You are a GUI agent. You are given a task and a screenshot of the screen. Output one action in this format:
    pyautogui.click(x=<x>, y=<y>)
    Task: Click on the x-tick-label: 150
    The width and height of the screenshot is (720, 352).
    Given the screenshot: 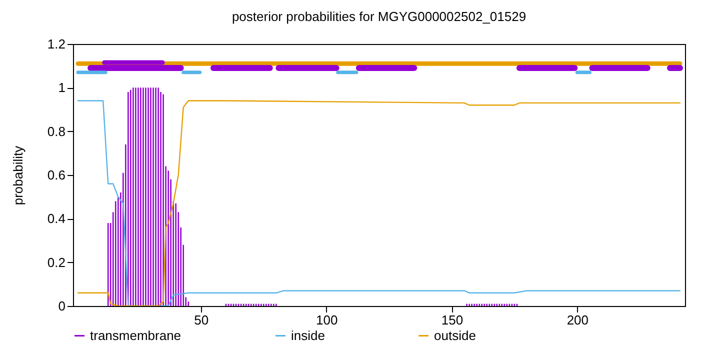 What is the action you would take?
    pyautogui.click(x=452, y=320)
    